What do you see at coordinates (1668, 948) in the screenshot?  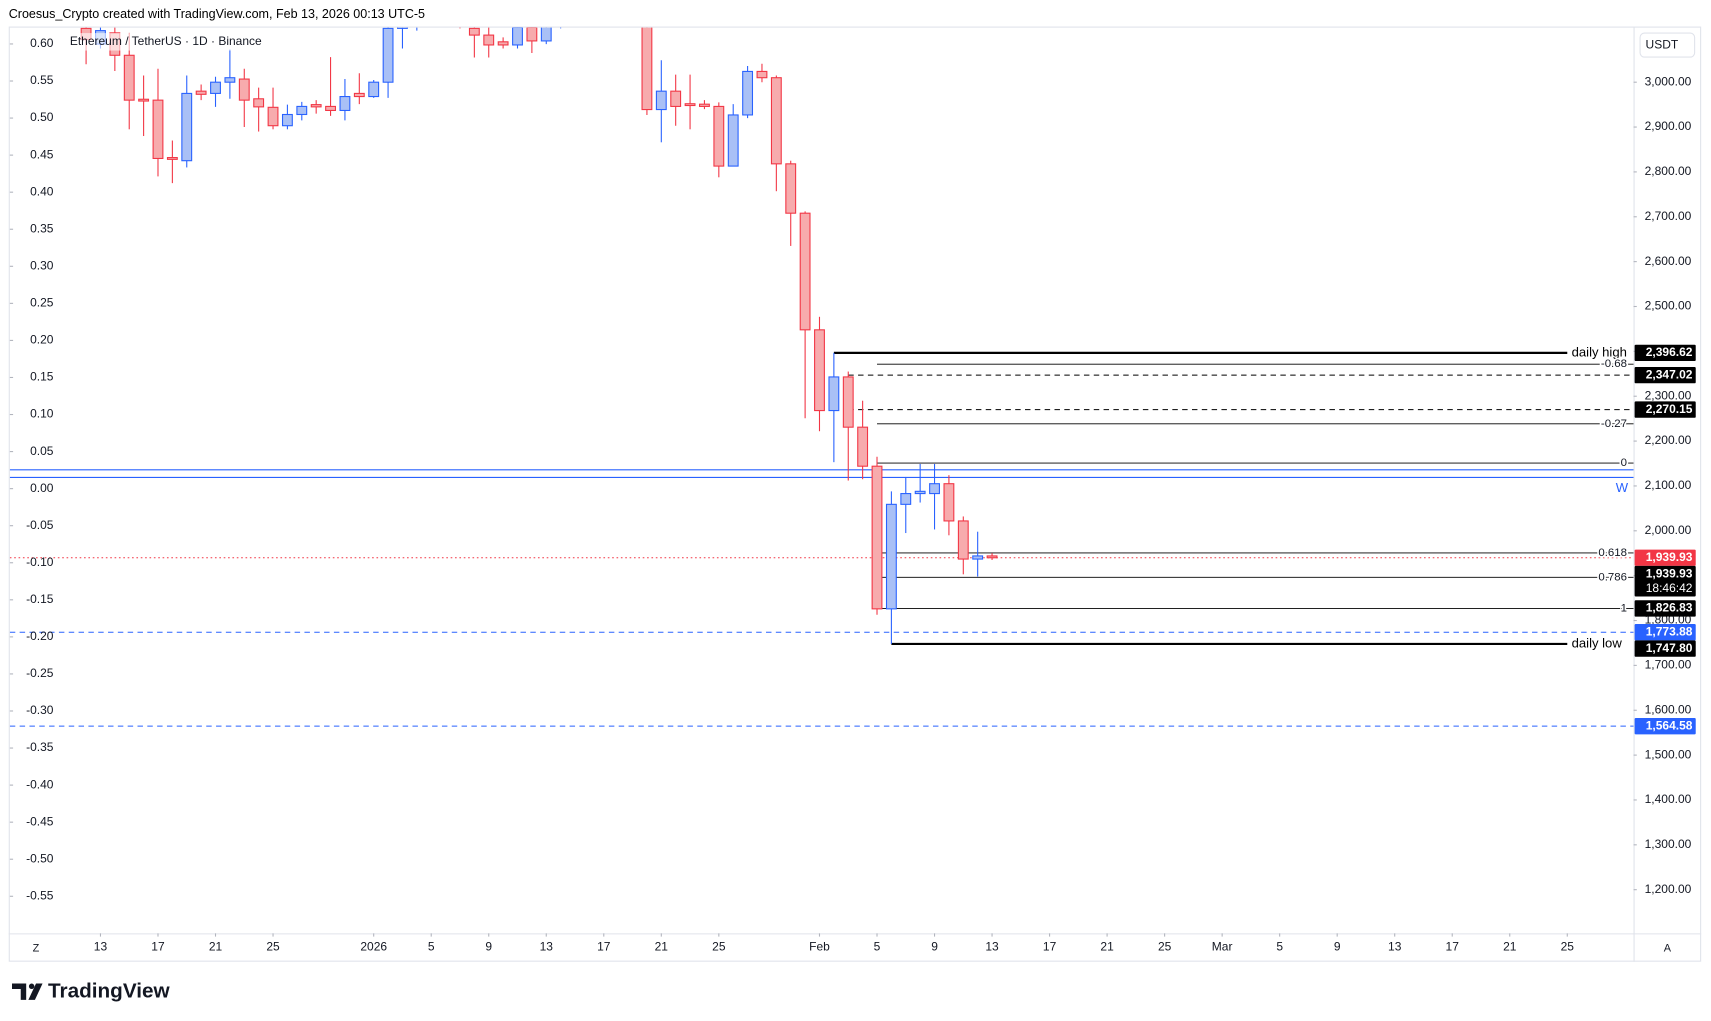 I see `auto-scale-button: A` at bounding box center [1668, 948].